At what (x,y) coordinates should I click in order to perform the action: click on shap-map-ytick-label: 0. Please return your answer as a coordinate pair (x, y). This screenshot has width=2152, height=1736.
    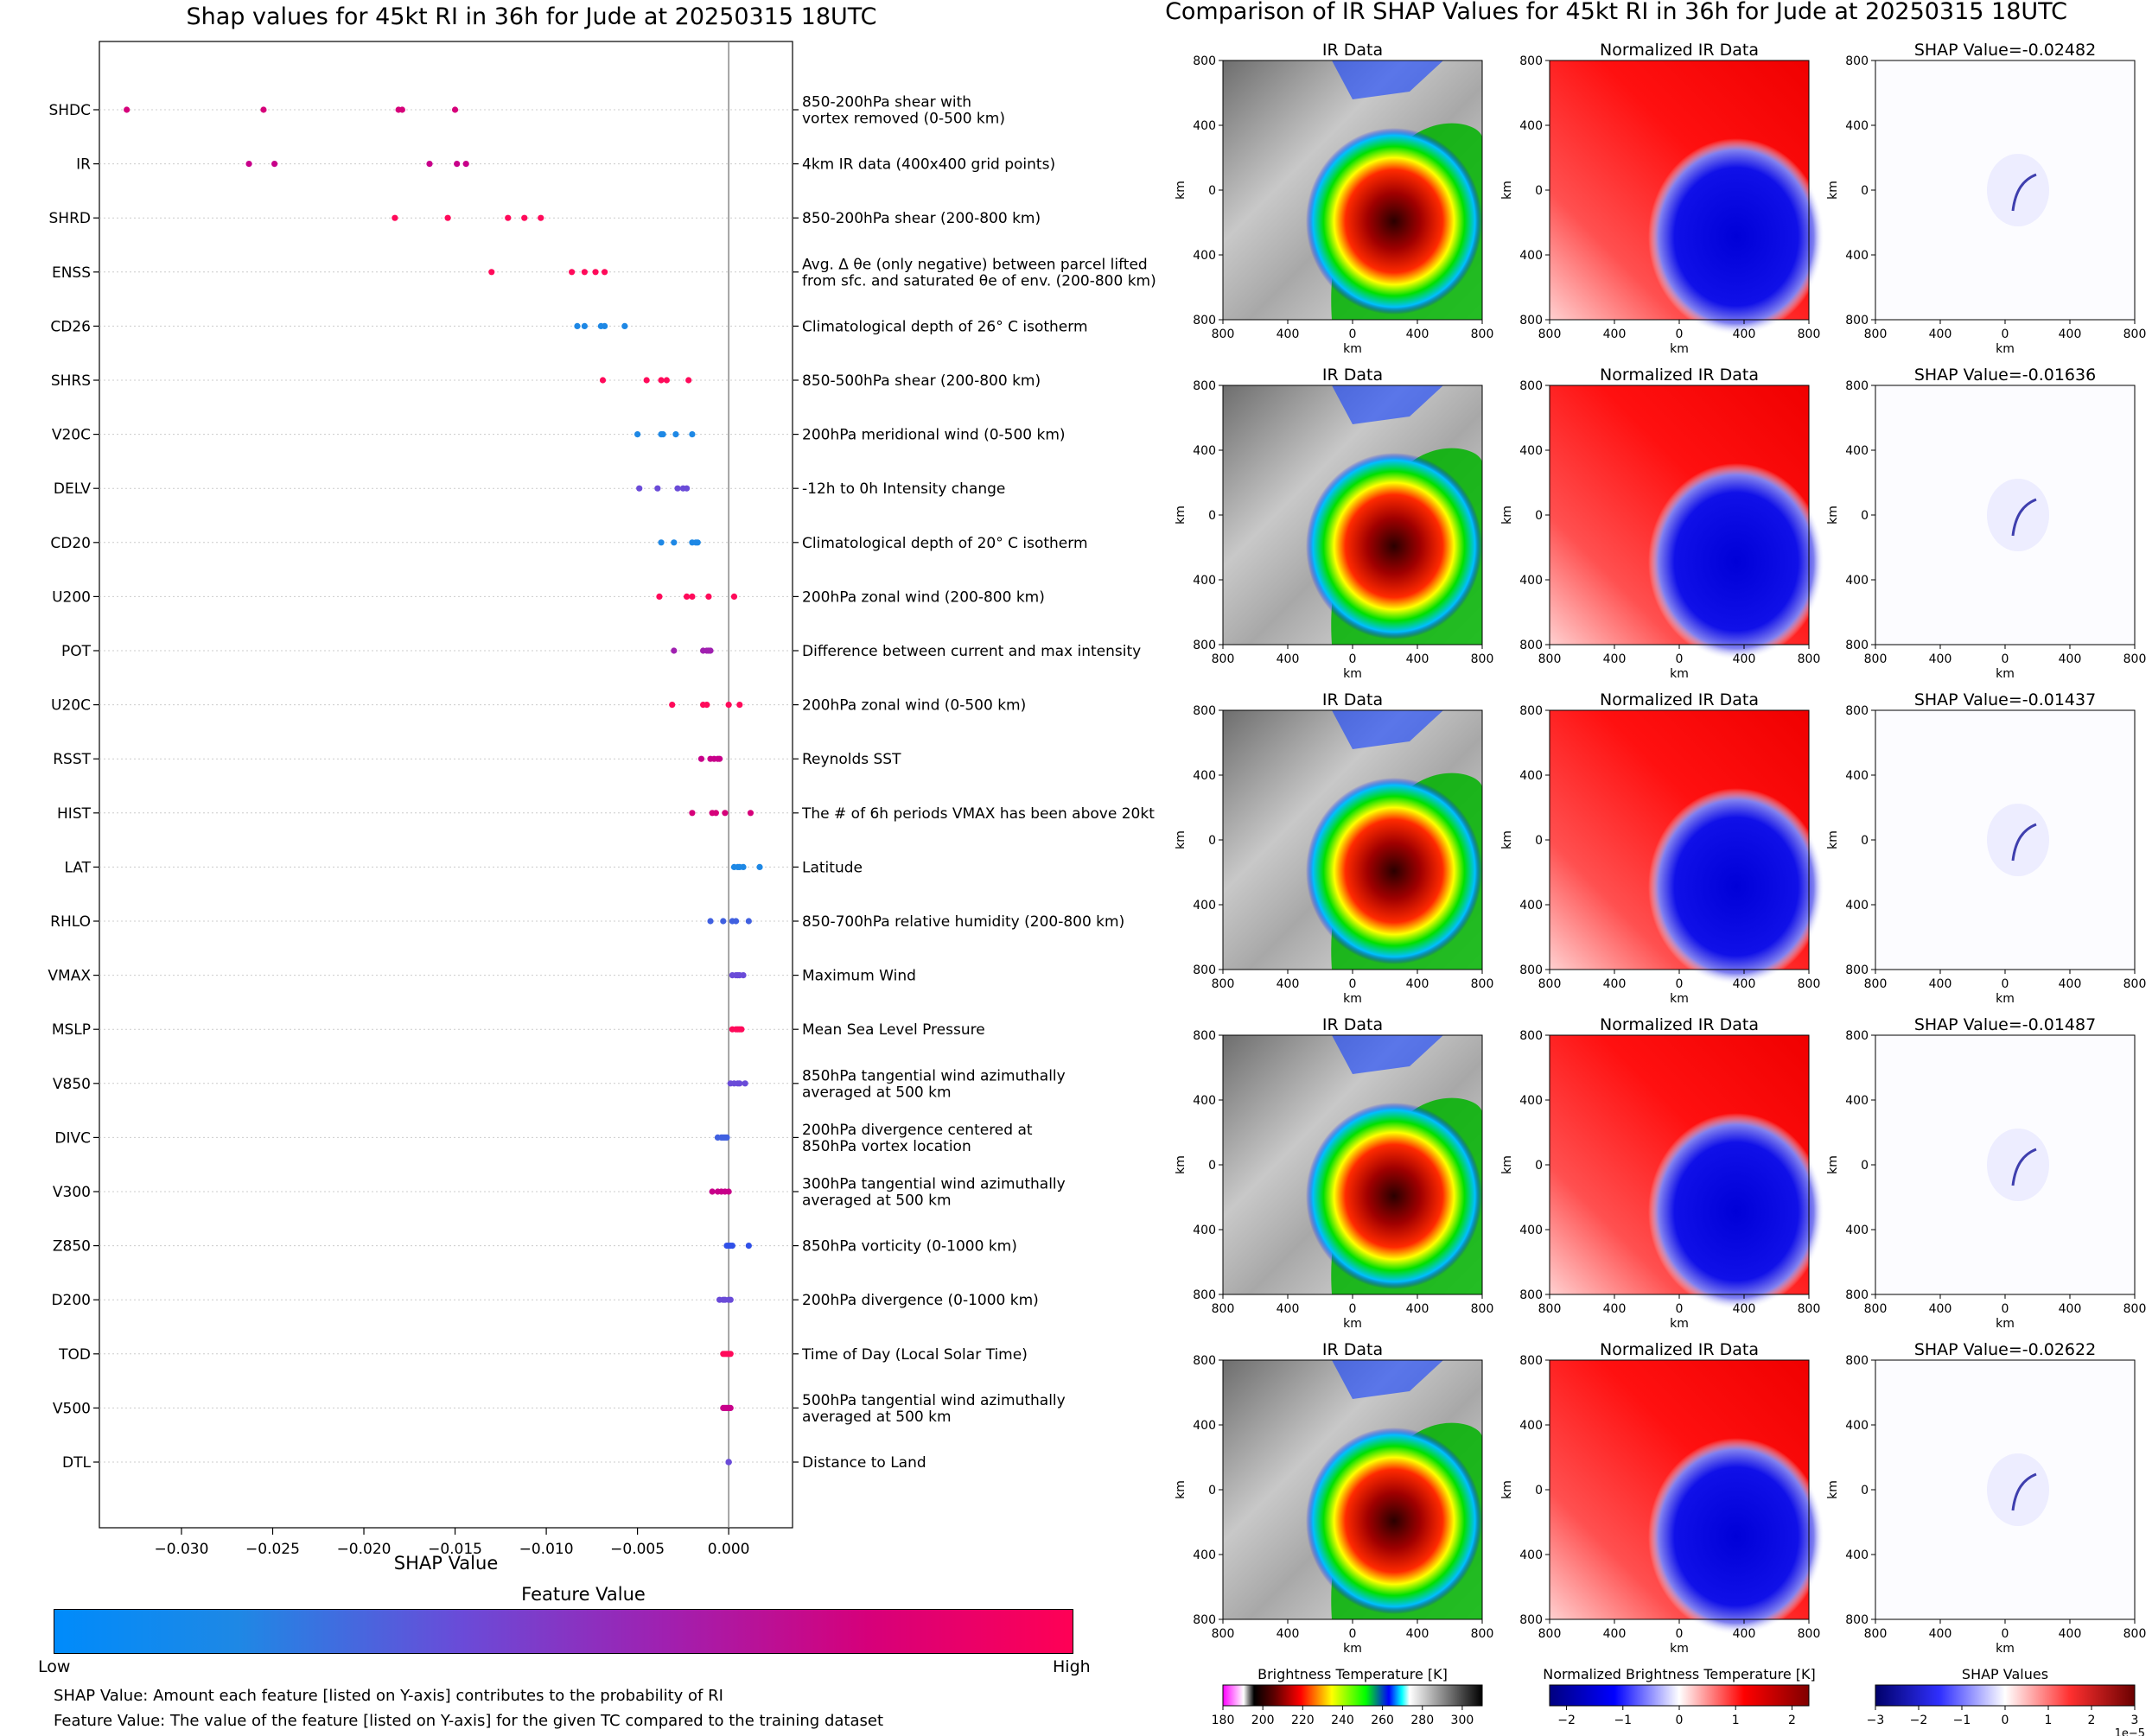
    Looking at the image, I should click on (1865, 1491).